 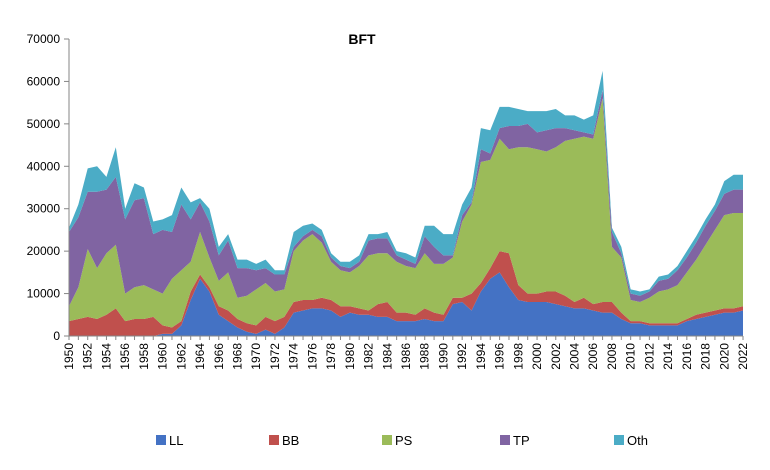 I want to click on legend-label-ll: LL, so click(x=176, y=440).